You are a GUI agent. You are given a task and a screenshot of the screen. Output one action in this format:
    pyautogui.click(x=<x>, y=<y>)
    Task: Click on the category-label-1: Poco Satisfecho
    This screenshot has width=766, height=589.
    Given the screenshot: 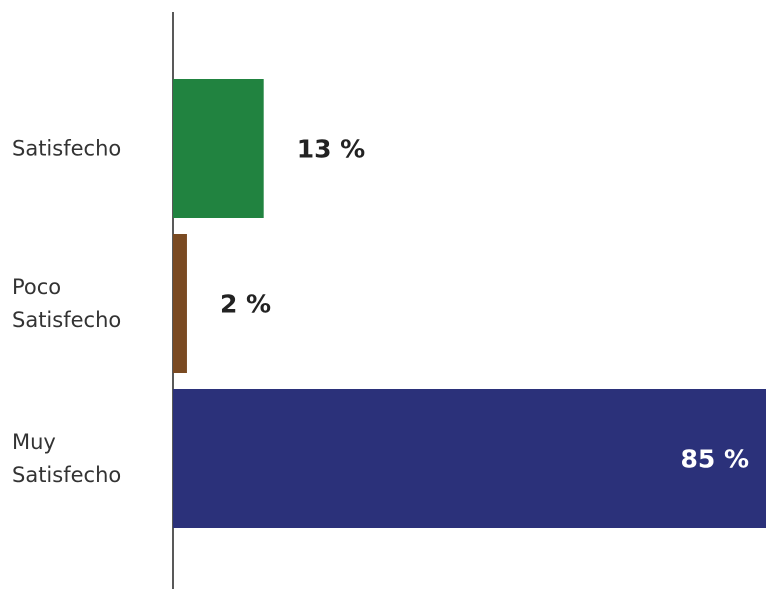 What is the action you would take?
    pyautogui.click(x=66, y=303)
    